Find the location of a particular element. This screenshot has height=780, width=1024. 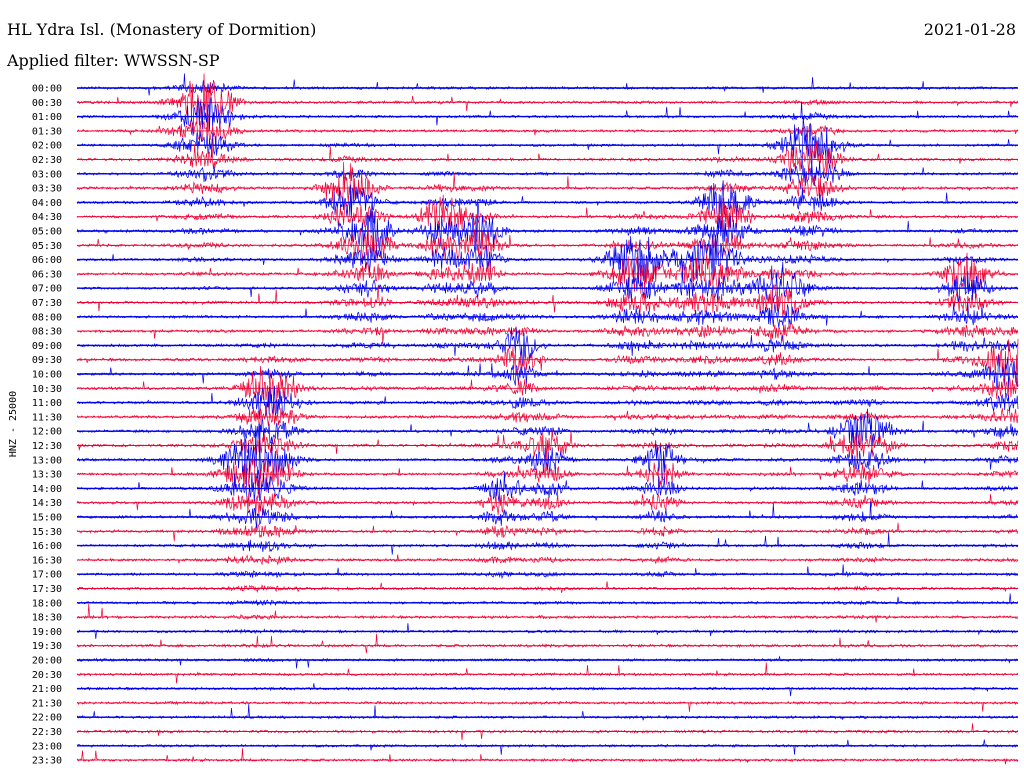

tick-label: 03:00 is located at coordinates (47, 174).